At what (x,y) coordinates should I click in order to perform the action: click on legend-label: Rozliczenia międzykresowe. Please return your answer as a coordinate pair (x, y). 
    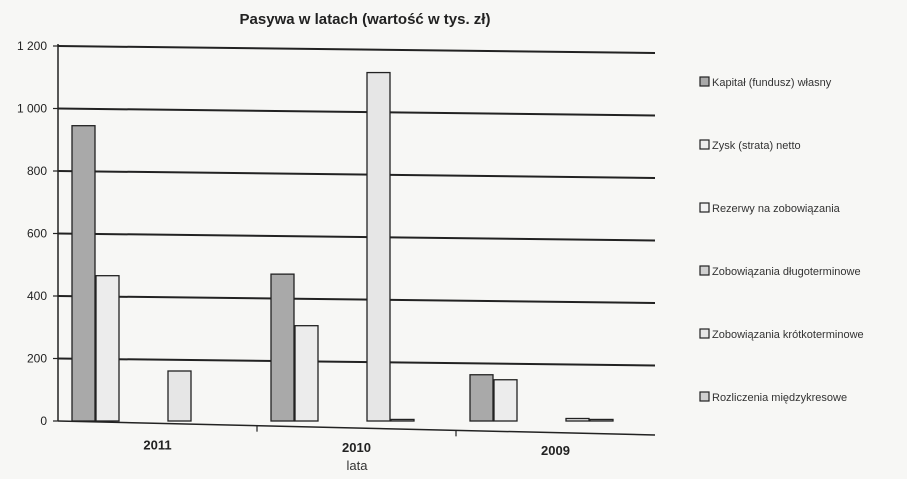
    Looking at the image, I should click on (779, 398).